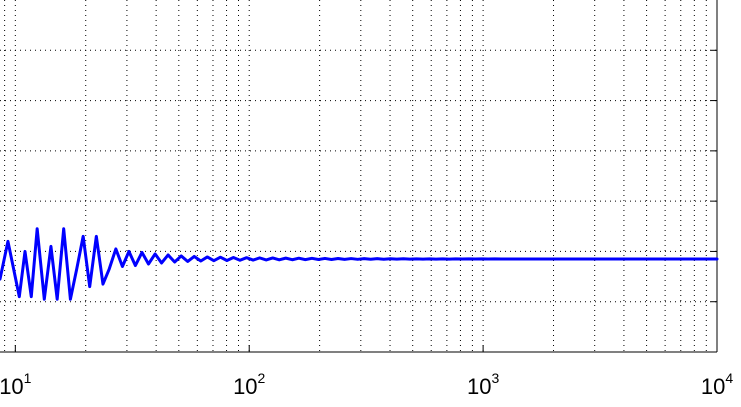 Image resolution: width=741 pixels, height=407 pixels. Describe the element at coordinates (262, 378) in the screenshot. I see `x-tick-exponent: 2` at that location.